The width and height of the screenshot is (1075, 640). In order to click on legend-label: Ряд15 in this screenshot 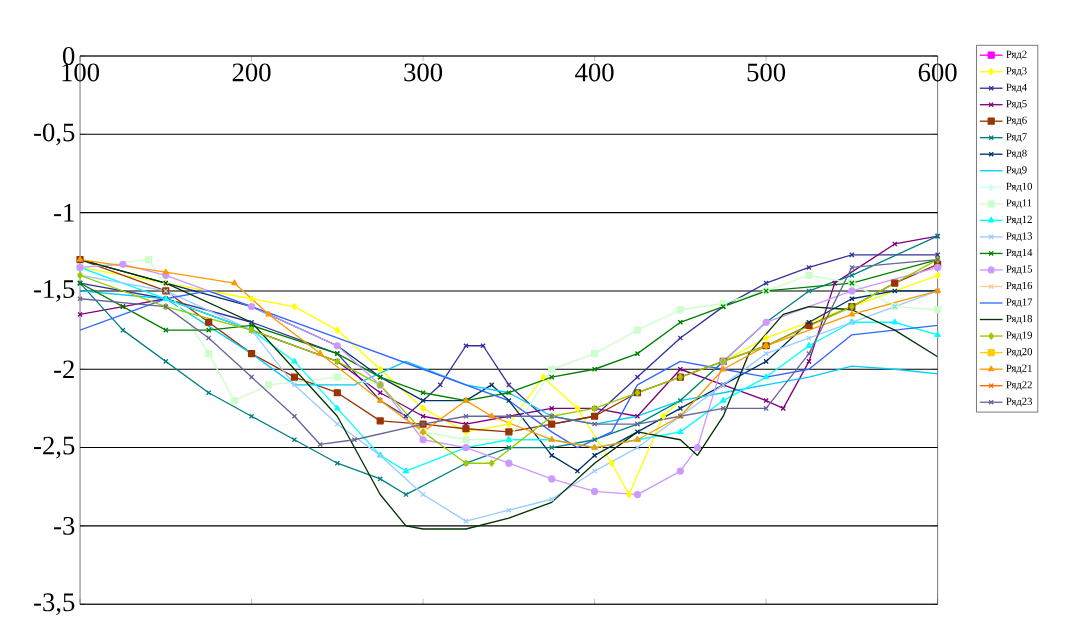, I will do `click(1019, 270)`.